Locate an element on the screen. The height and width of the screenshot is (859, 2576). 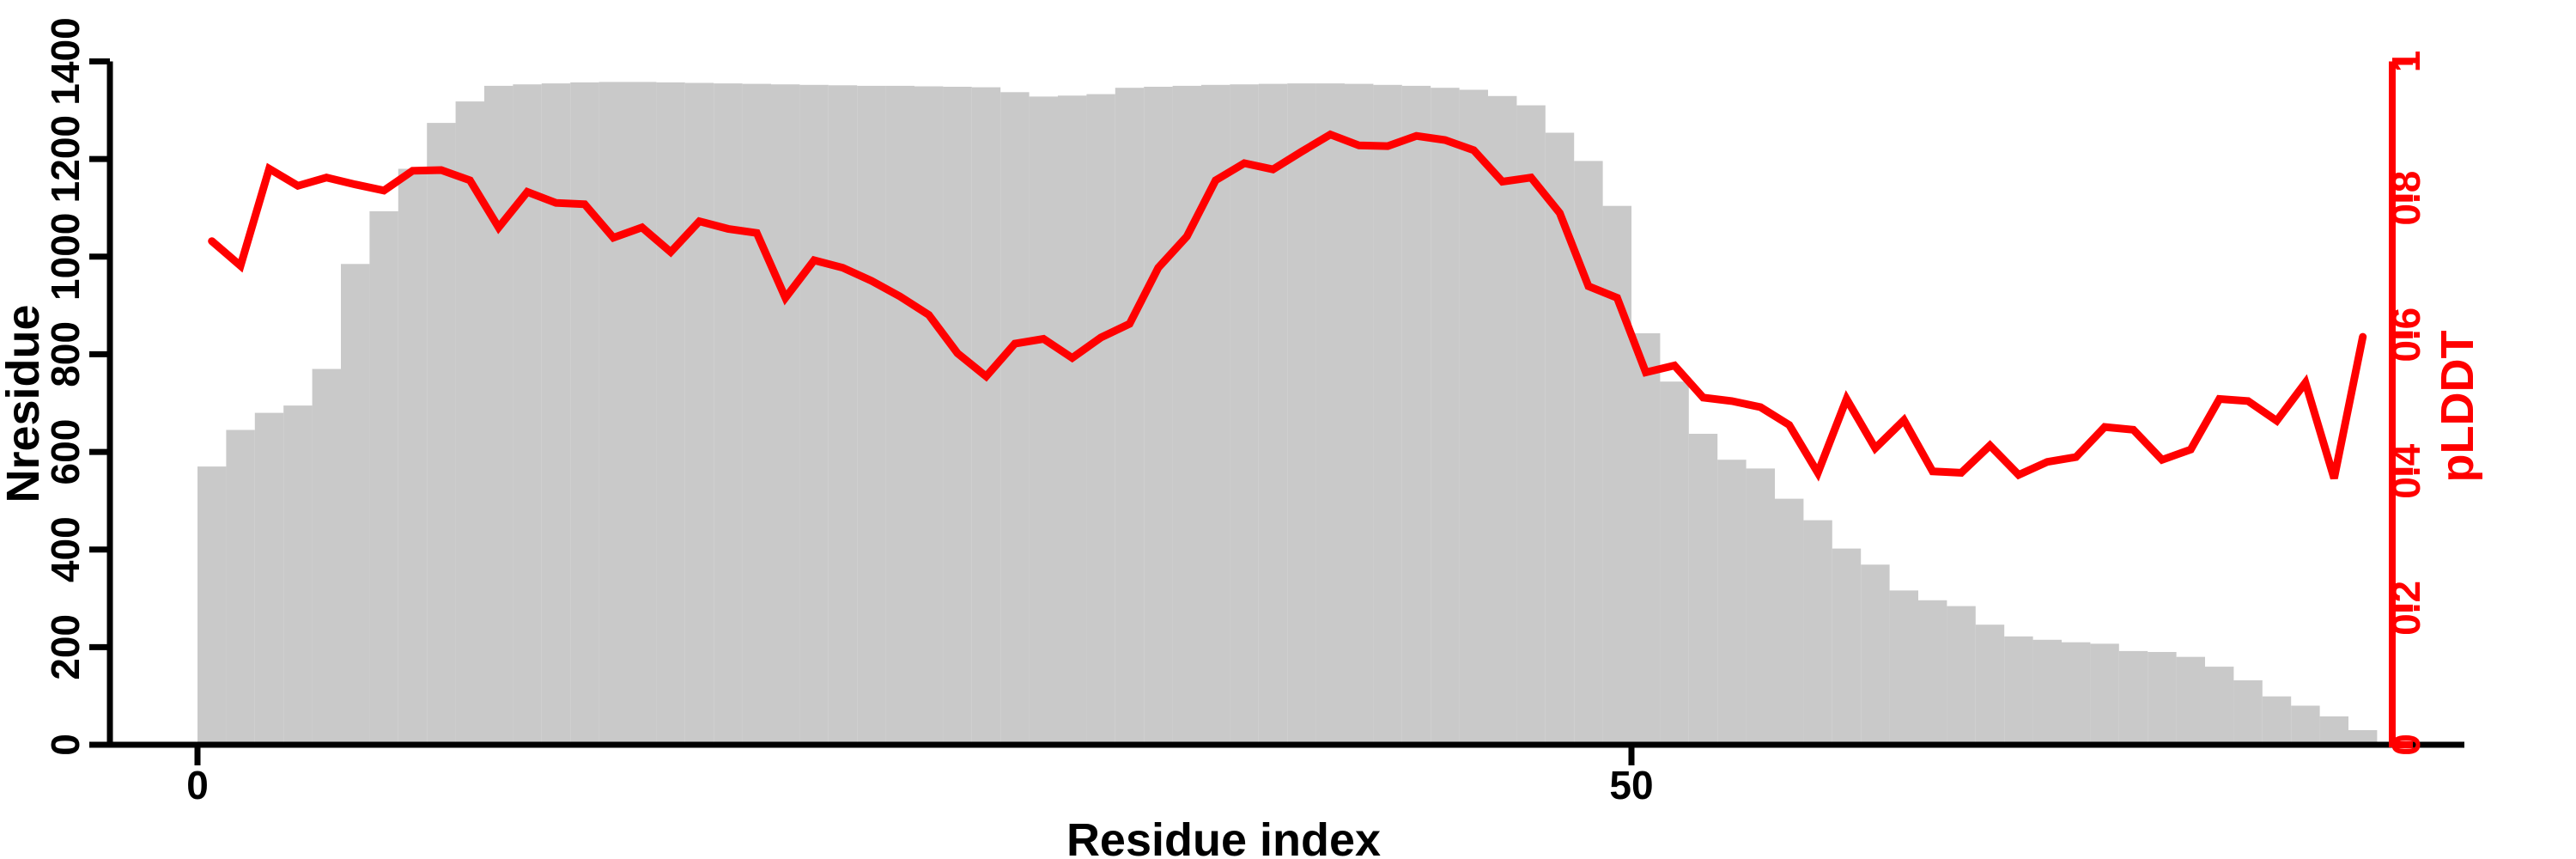
x-tick-label: 0 is located at coordinates (197, 785).